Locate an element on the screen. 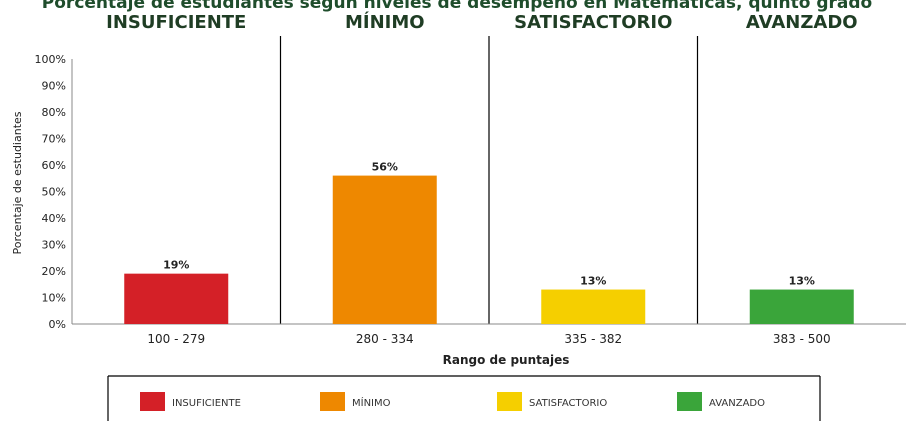  bar-insuficiente is located at coordinates (176, 298).